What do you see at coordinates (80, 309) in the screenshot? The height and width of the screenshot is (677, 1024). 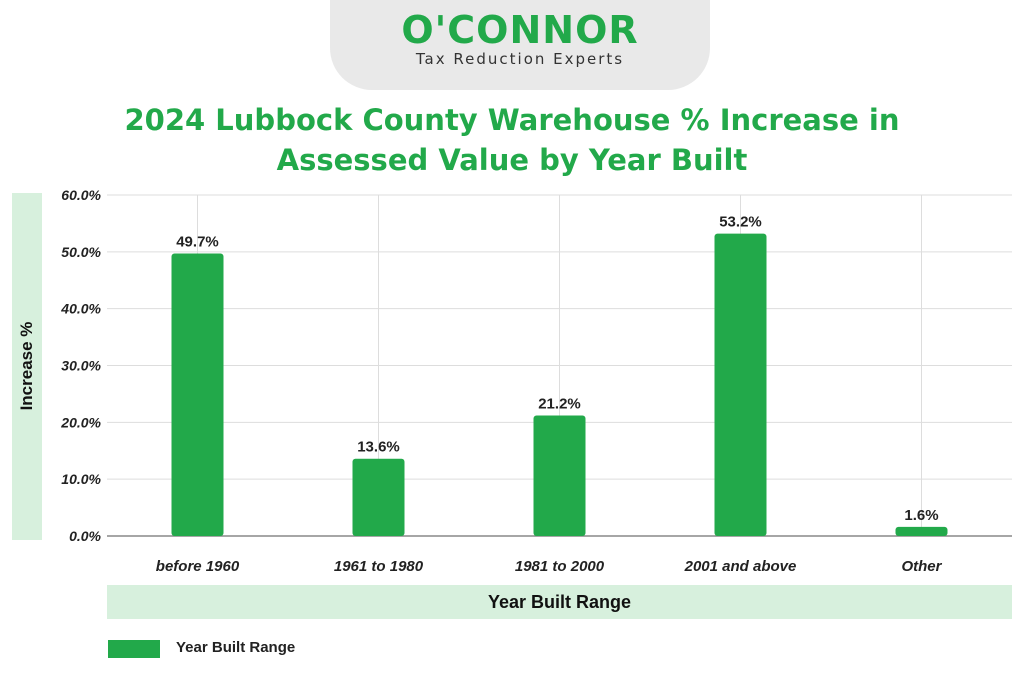 I see `y-tick-label: 40.0%` at bounding box center [80, 309].